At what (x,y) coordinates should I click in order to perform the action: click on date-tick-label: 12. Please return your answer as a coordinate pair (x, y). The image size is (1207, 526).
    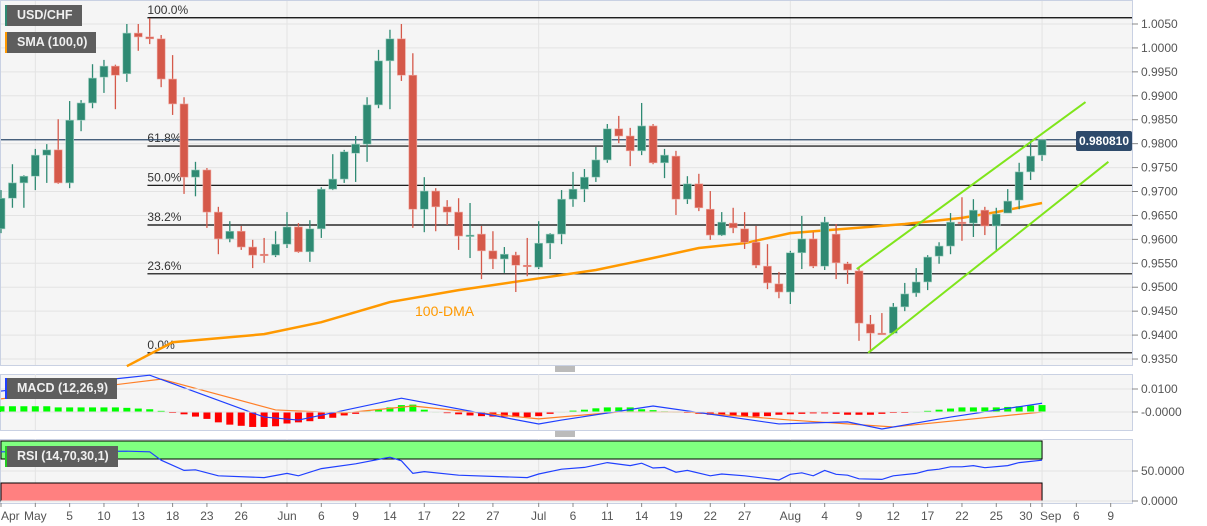
    Looking at the image, I should click on (894, 516).